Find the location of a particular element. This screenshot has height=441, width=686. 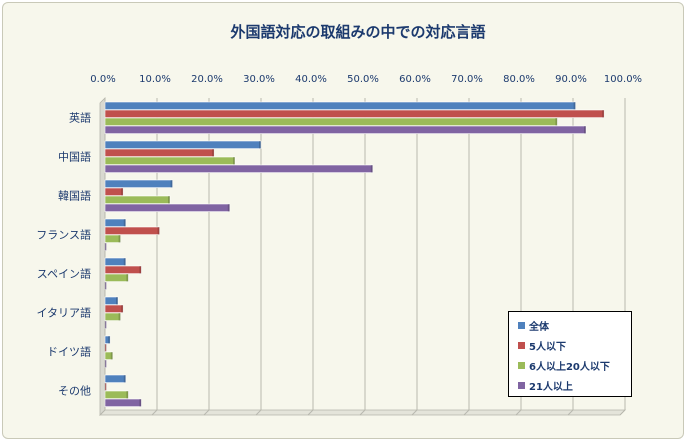

x-tick-label: 0.0% is located at coordinates (102, 79).